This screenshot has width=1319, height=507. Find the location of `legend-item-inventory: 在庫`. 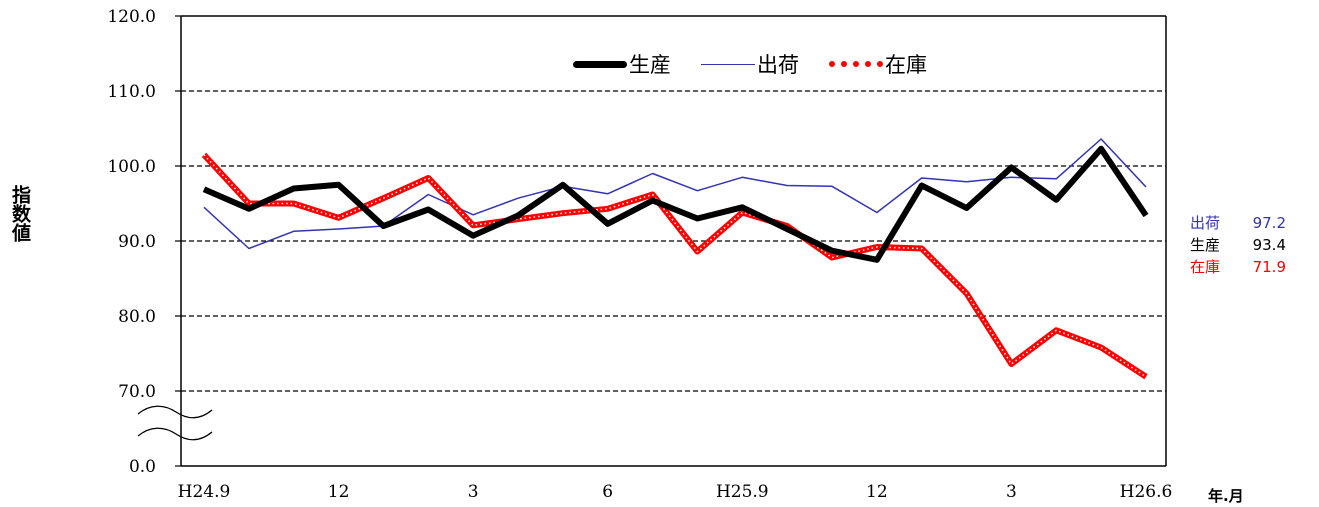

legend-item-inventory: 在庫 is located at coordinates (878, 64).